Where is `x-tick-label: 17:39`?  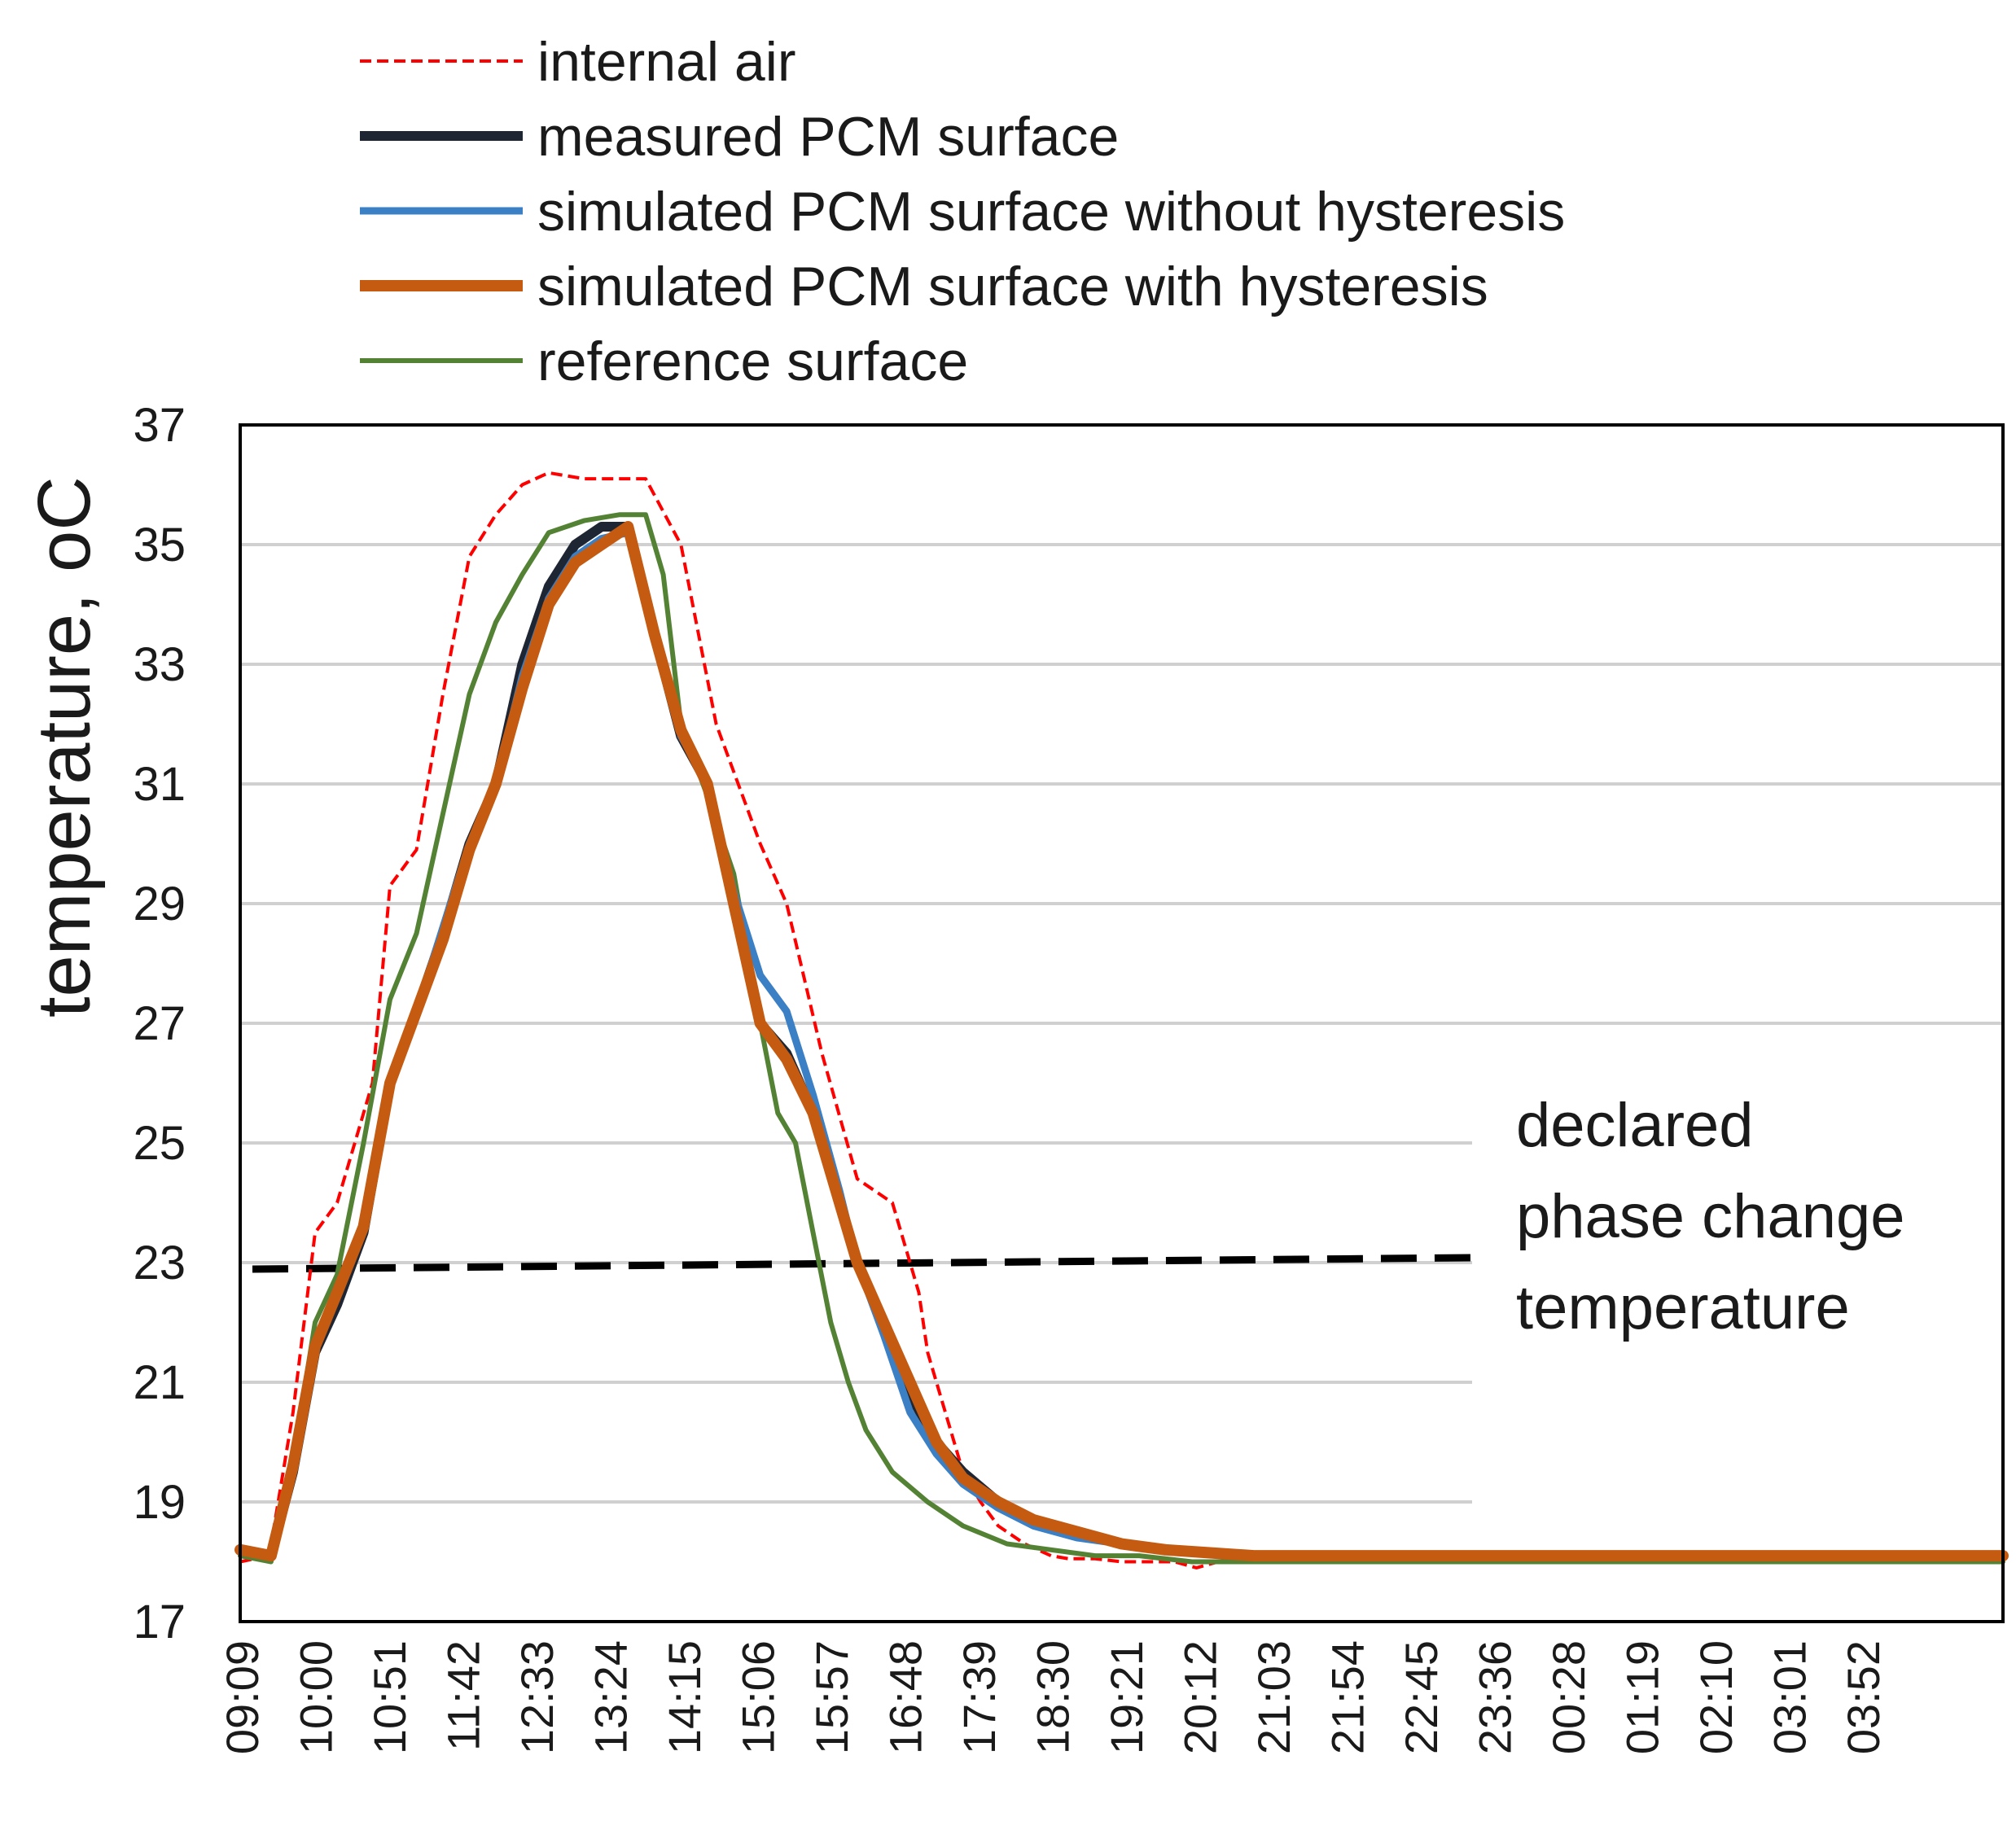 x-tick-label: 17:39 is located at coordinates (979, 1697).